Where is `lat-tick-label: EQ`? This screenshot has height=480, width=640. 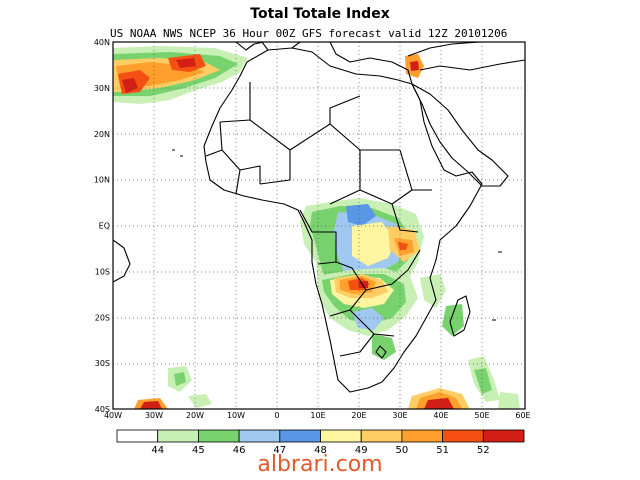 lat-tick-label: EQ is located at coordinates (104, 226).